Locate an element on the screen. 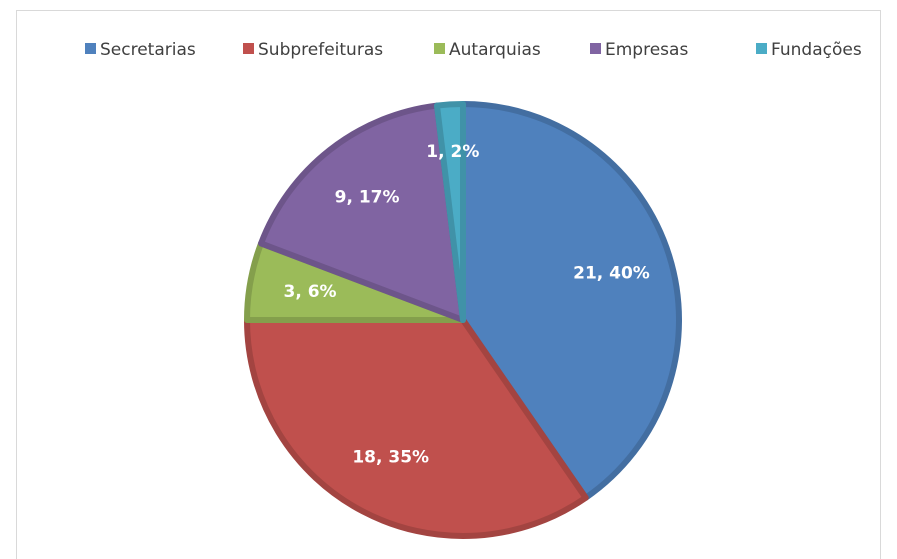 This screenshot has width=897, height=559. data-label: 9, 17% is located at coordinates (367, 198).